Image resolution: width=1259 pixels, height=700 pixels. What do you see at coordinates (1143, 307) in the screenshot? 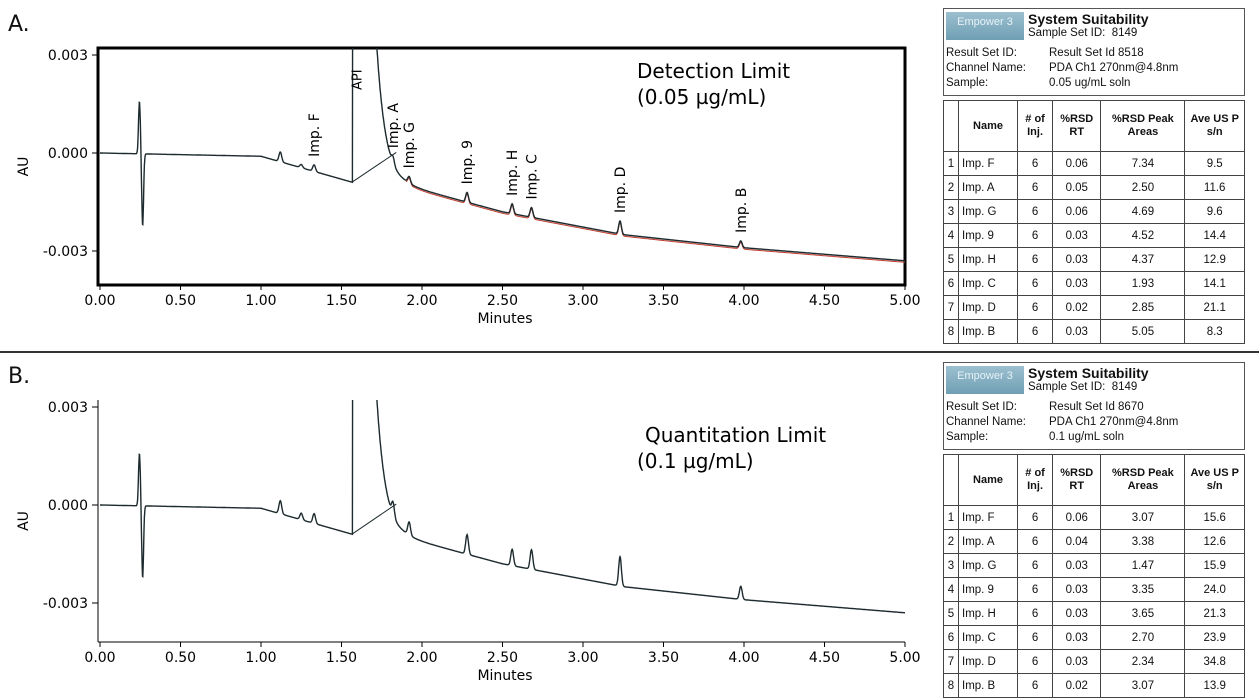
I see `table-cell: 2.85` at bounding box center [1143, 307].